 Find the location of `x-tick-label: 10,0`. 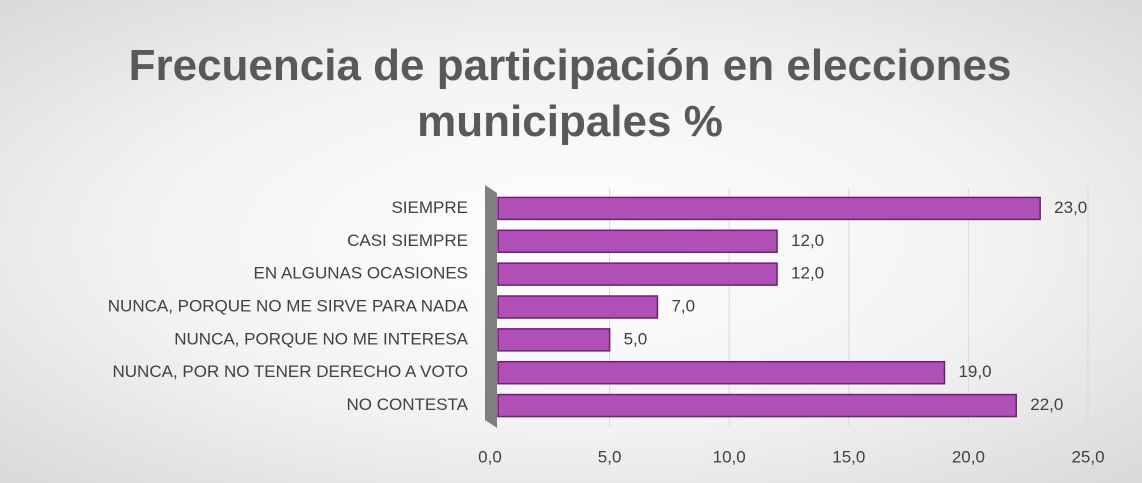

x-tick-label: 10,0 is located at coordinates (729, 456).